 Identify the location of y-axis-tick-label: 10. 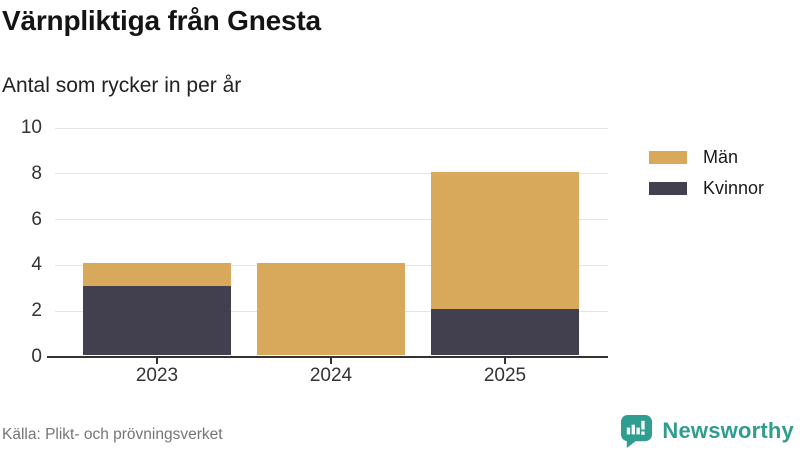
(31, 127).